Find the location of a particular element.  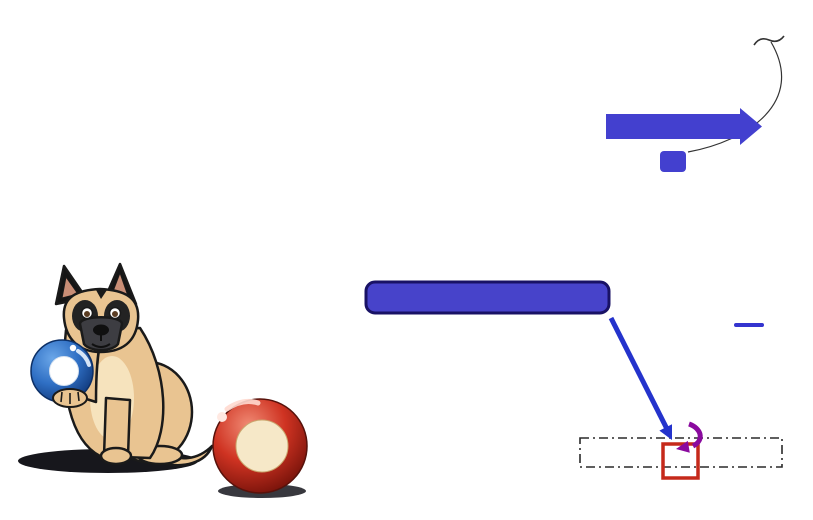

dashdot-highlight-box is located at coordinates (681, 452).